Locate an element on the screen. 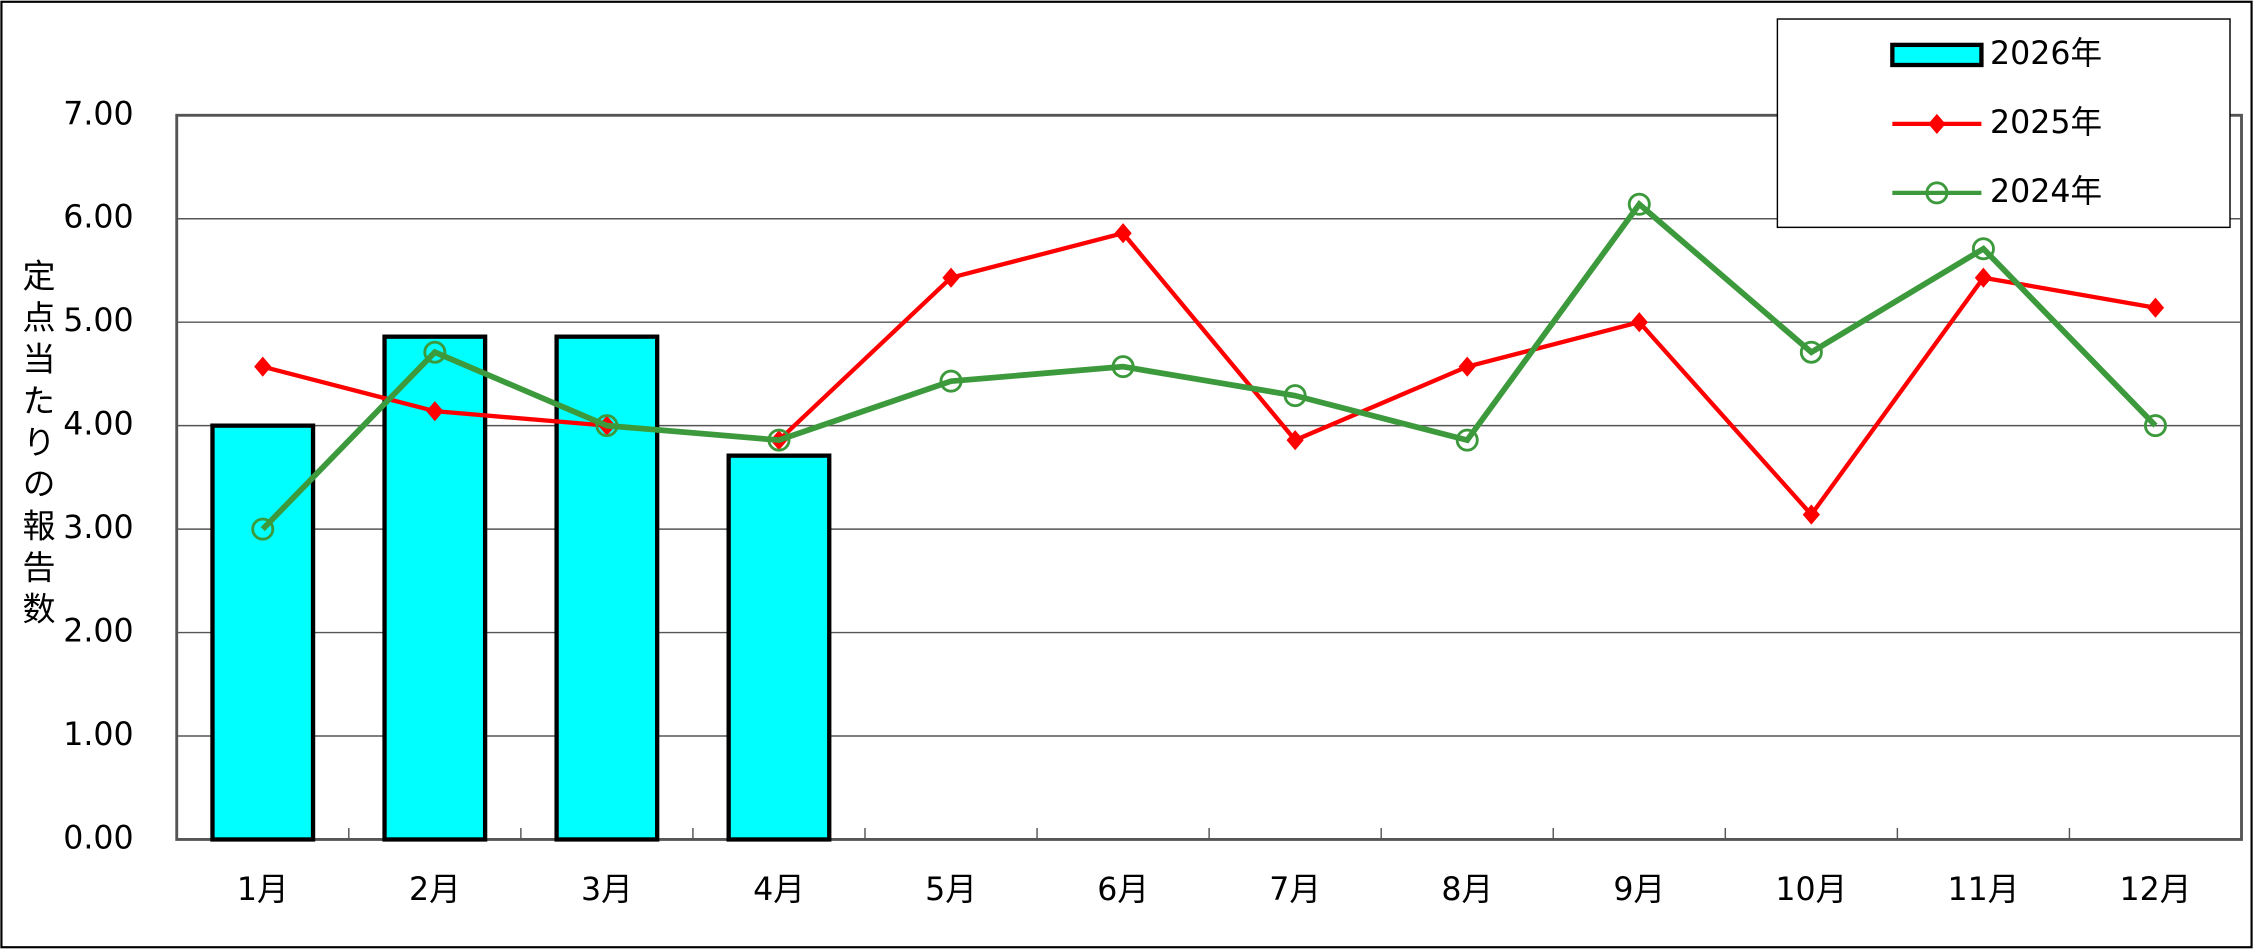  x-tick-label: 11月 is located at coordinates (1983, 890).